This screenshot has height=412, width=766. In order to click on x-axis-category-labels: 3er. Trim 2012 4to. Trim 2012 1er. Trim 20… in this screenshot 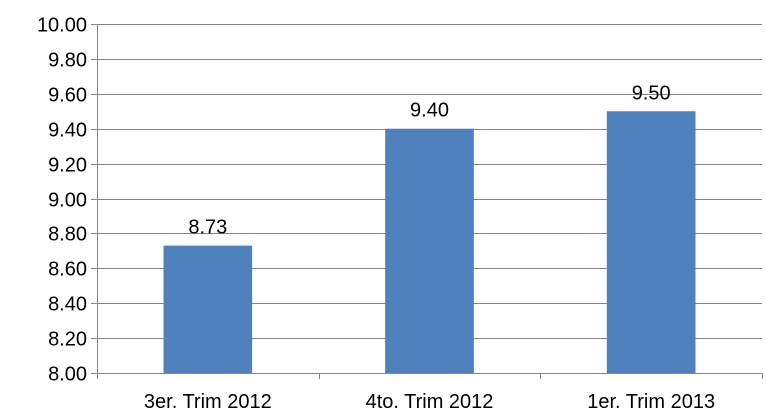, I will do `click(429, 401)`.